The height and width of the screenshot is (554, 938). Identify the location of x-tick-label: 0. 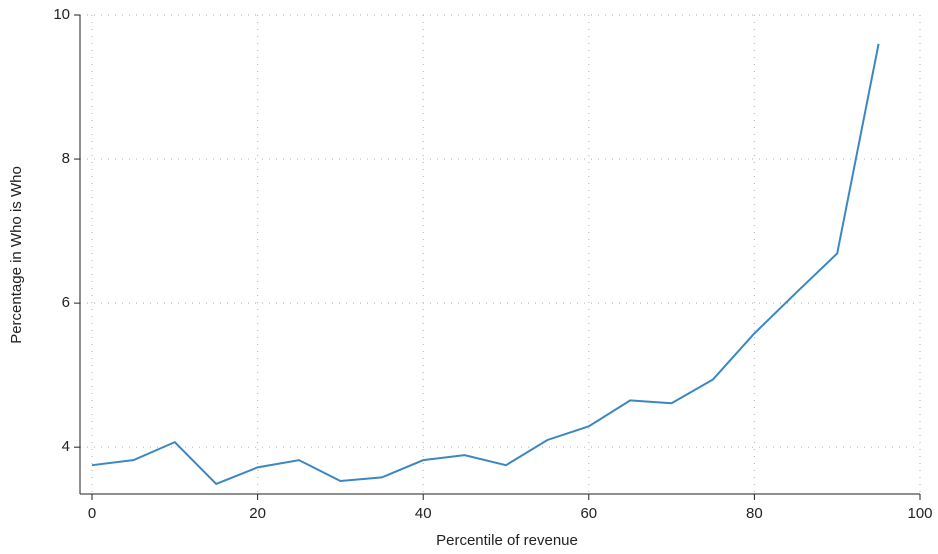
(92, 513).